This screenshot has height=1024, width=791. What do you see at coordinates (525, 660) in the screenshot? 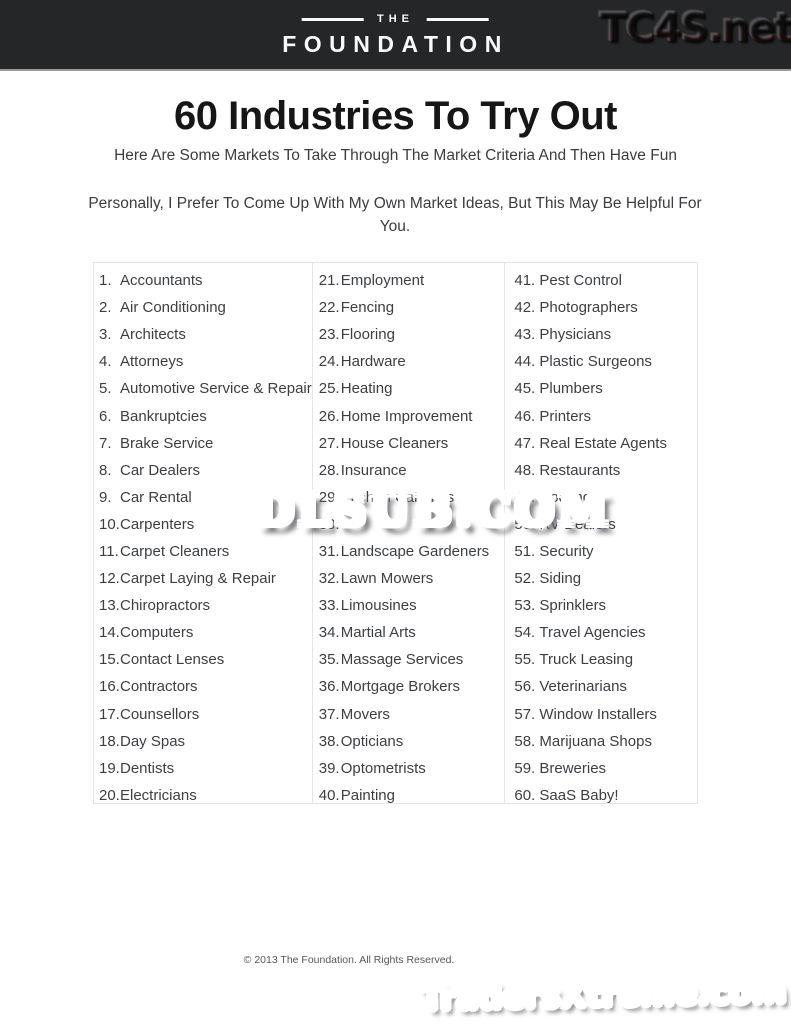
I see `list-item-number: 55.` at bounding box center [525, 660].